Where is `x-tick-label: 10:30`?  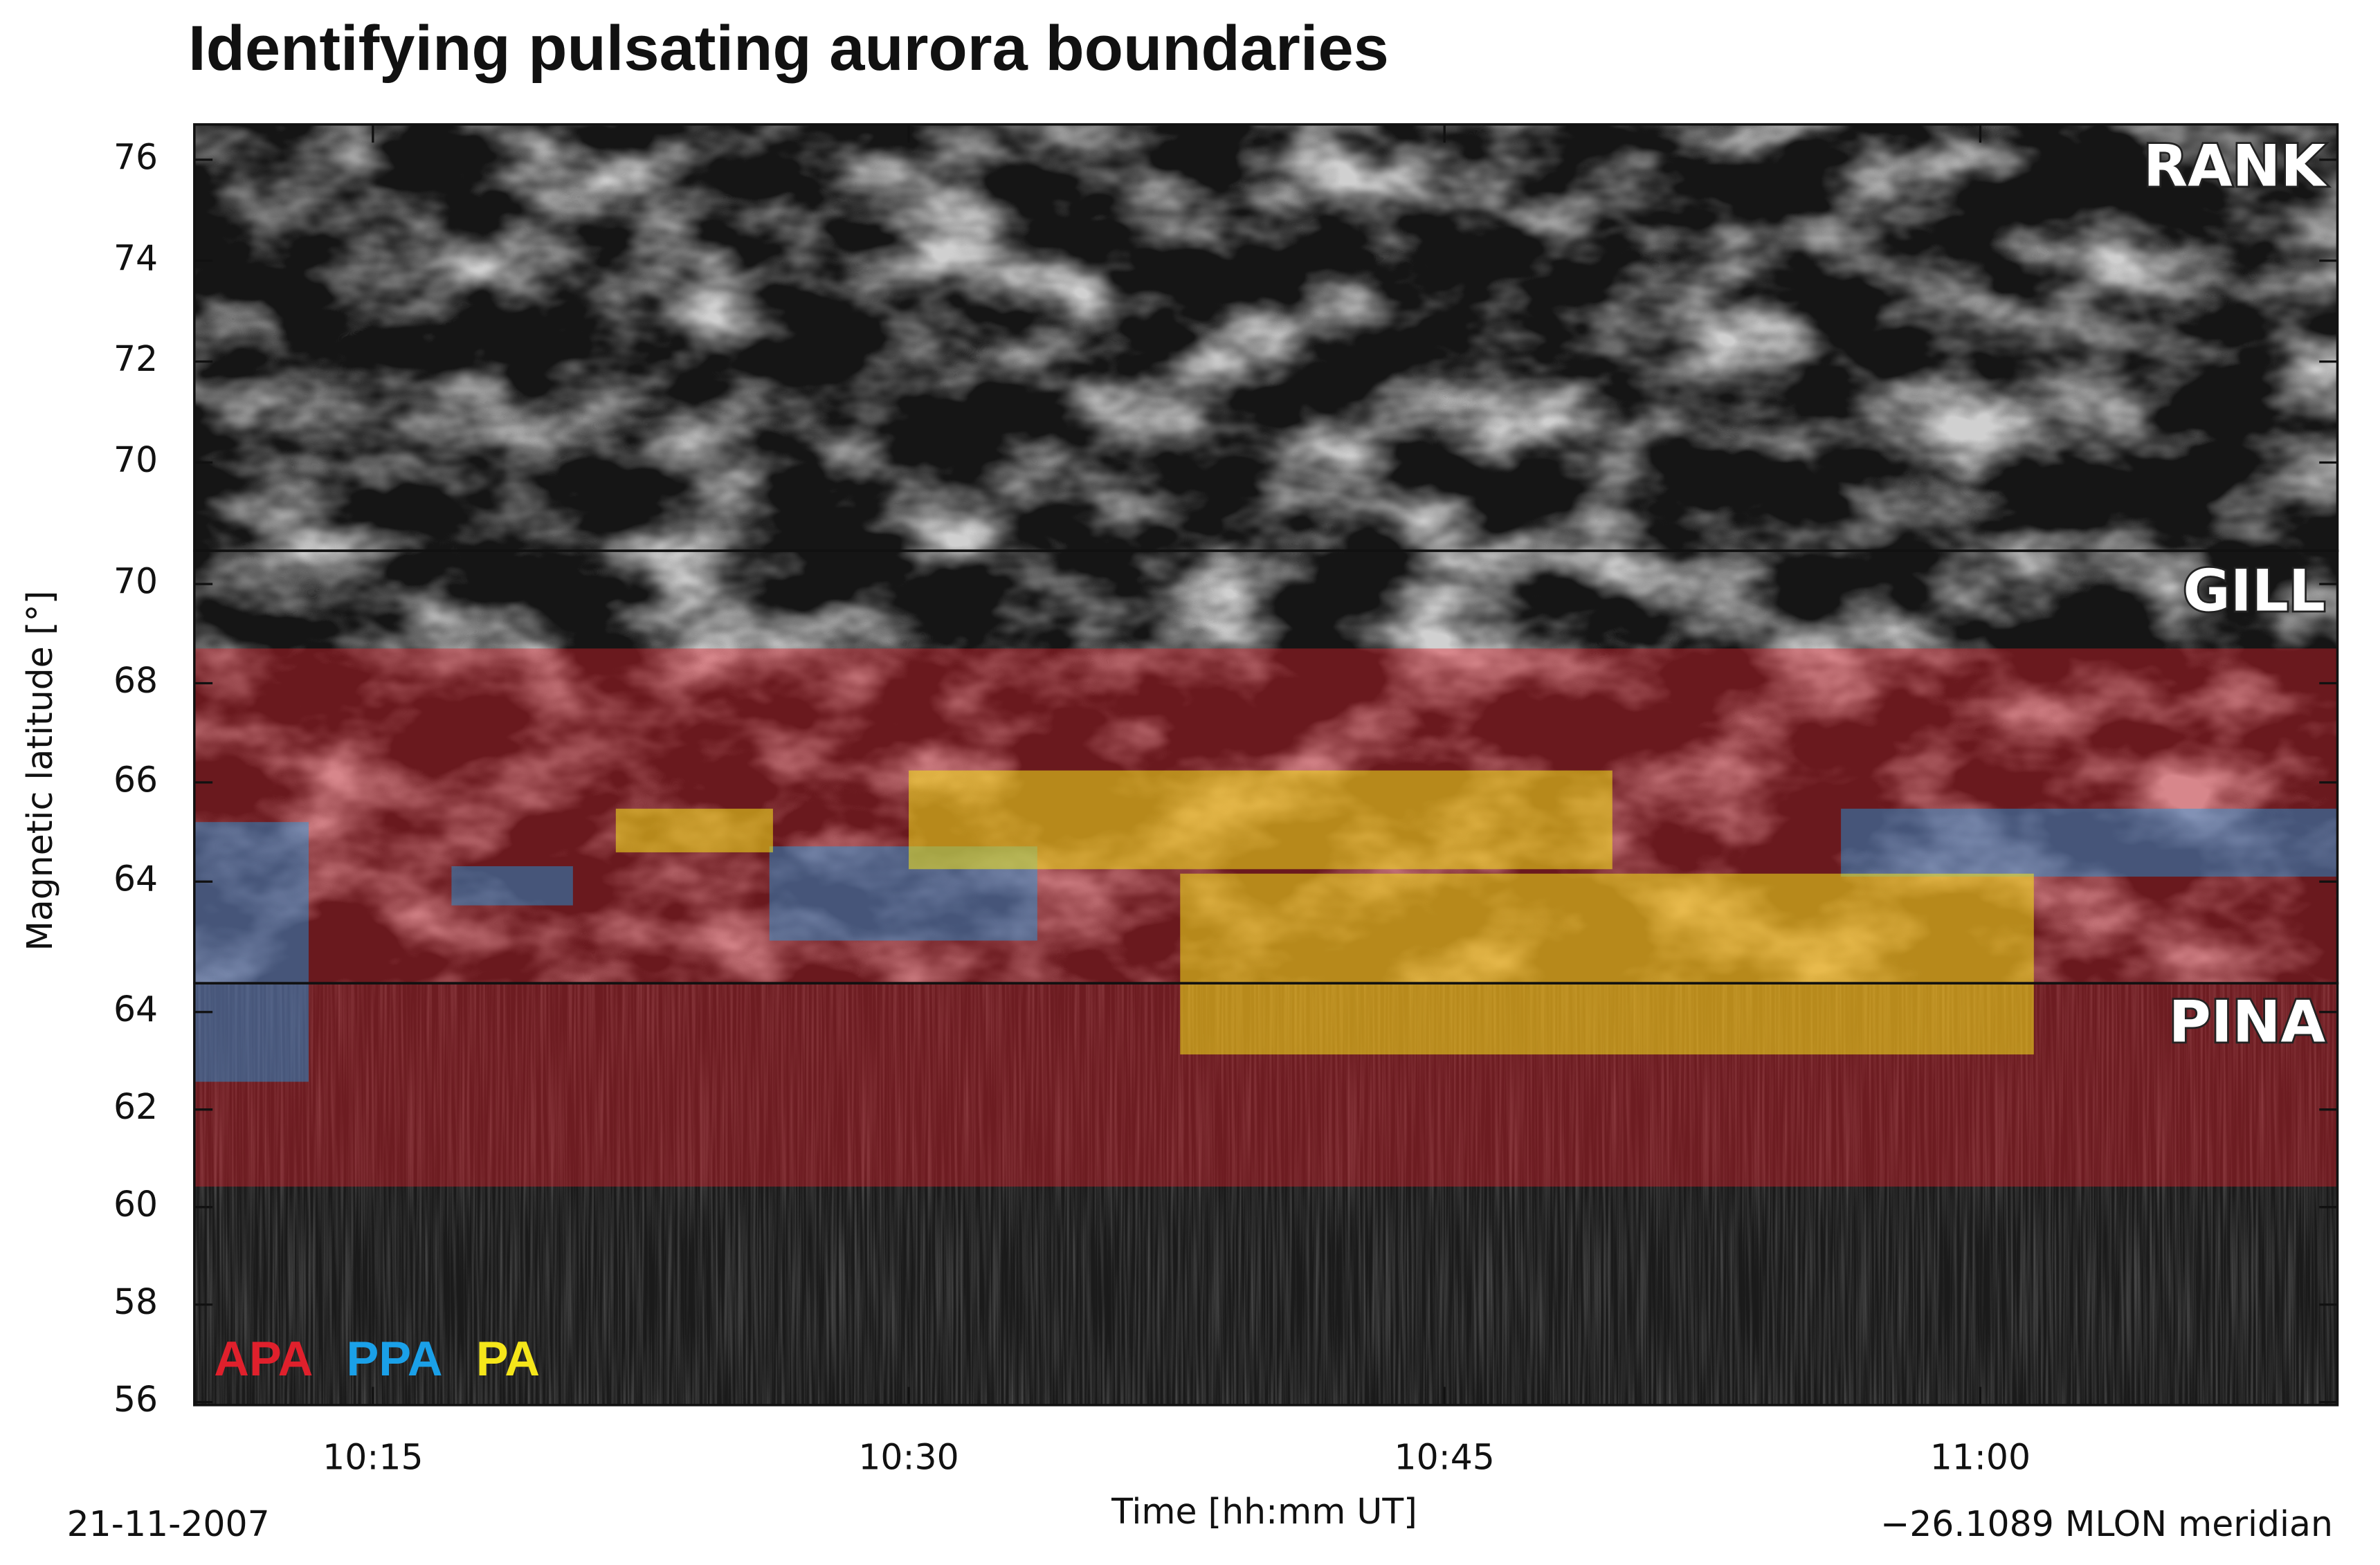 x-tick-label: 10:30 is located at coordinates (908, 1456).